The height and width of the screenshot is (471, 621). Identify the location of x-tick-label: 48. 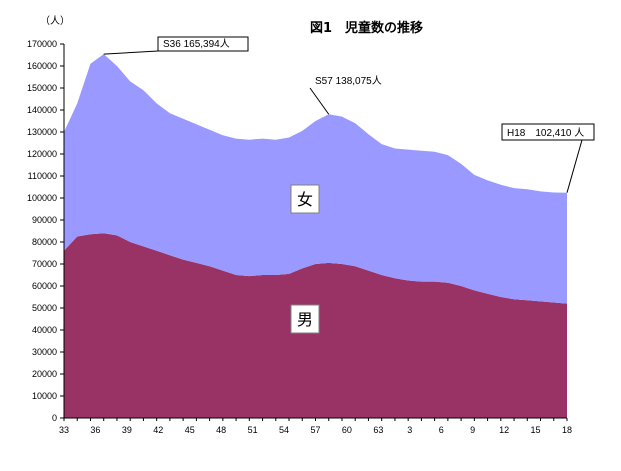
(221, 430).